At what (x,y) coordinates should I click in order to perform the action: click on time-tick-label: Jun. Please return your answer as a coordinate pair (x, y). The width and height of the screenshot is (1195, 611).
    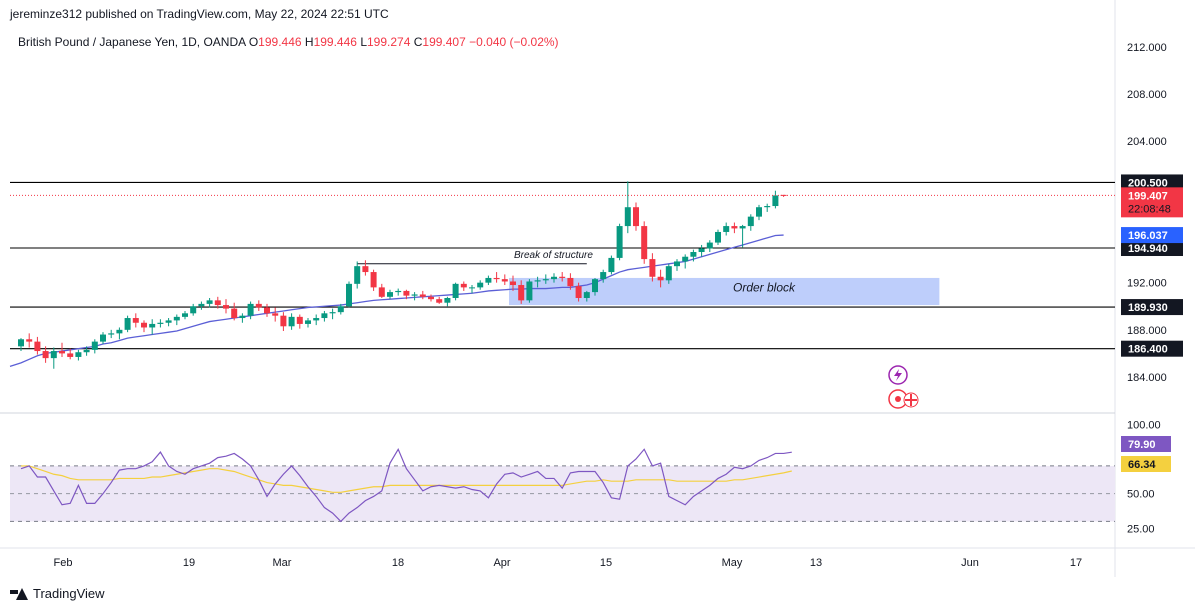
    Looking at the image, I should click on (970, 563).